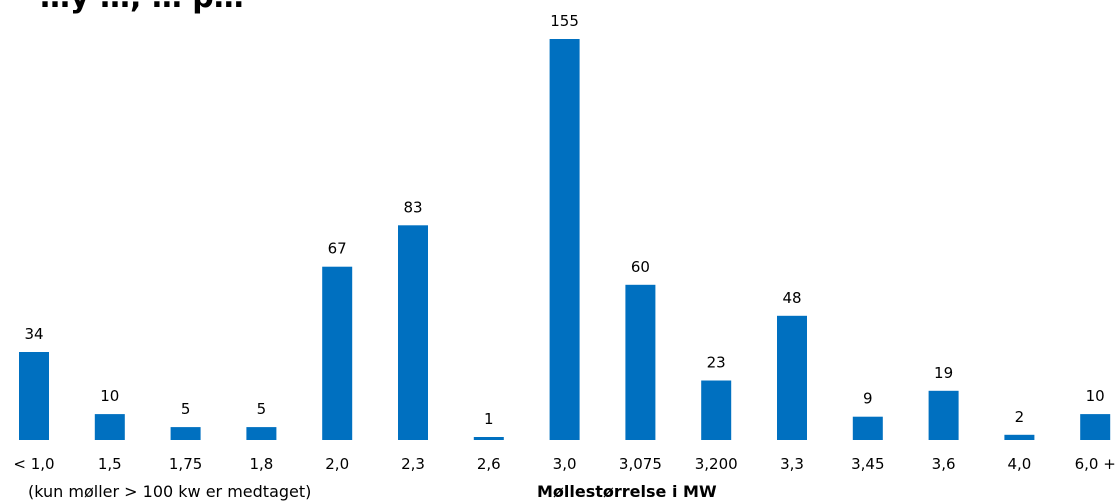 This screenshot has height=501, width=1118. I want to click on data-label-14: 10, so click(1095, 396).